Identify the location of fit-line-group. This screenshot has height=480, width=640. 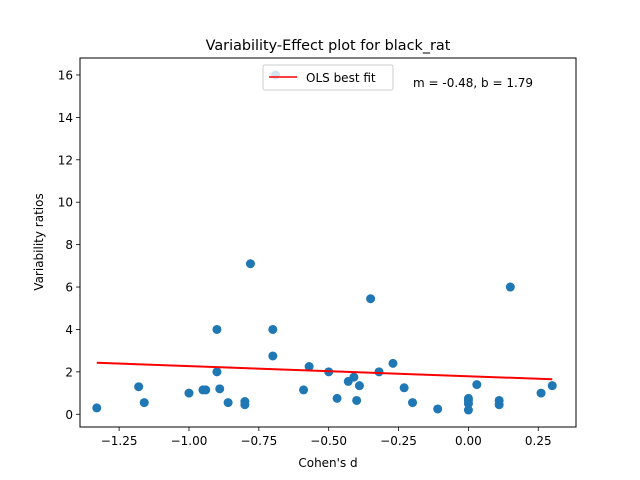
(324, 371).